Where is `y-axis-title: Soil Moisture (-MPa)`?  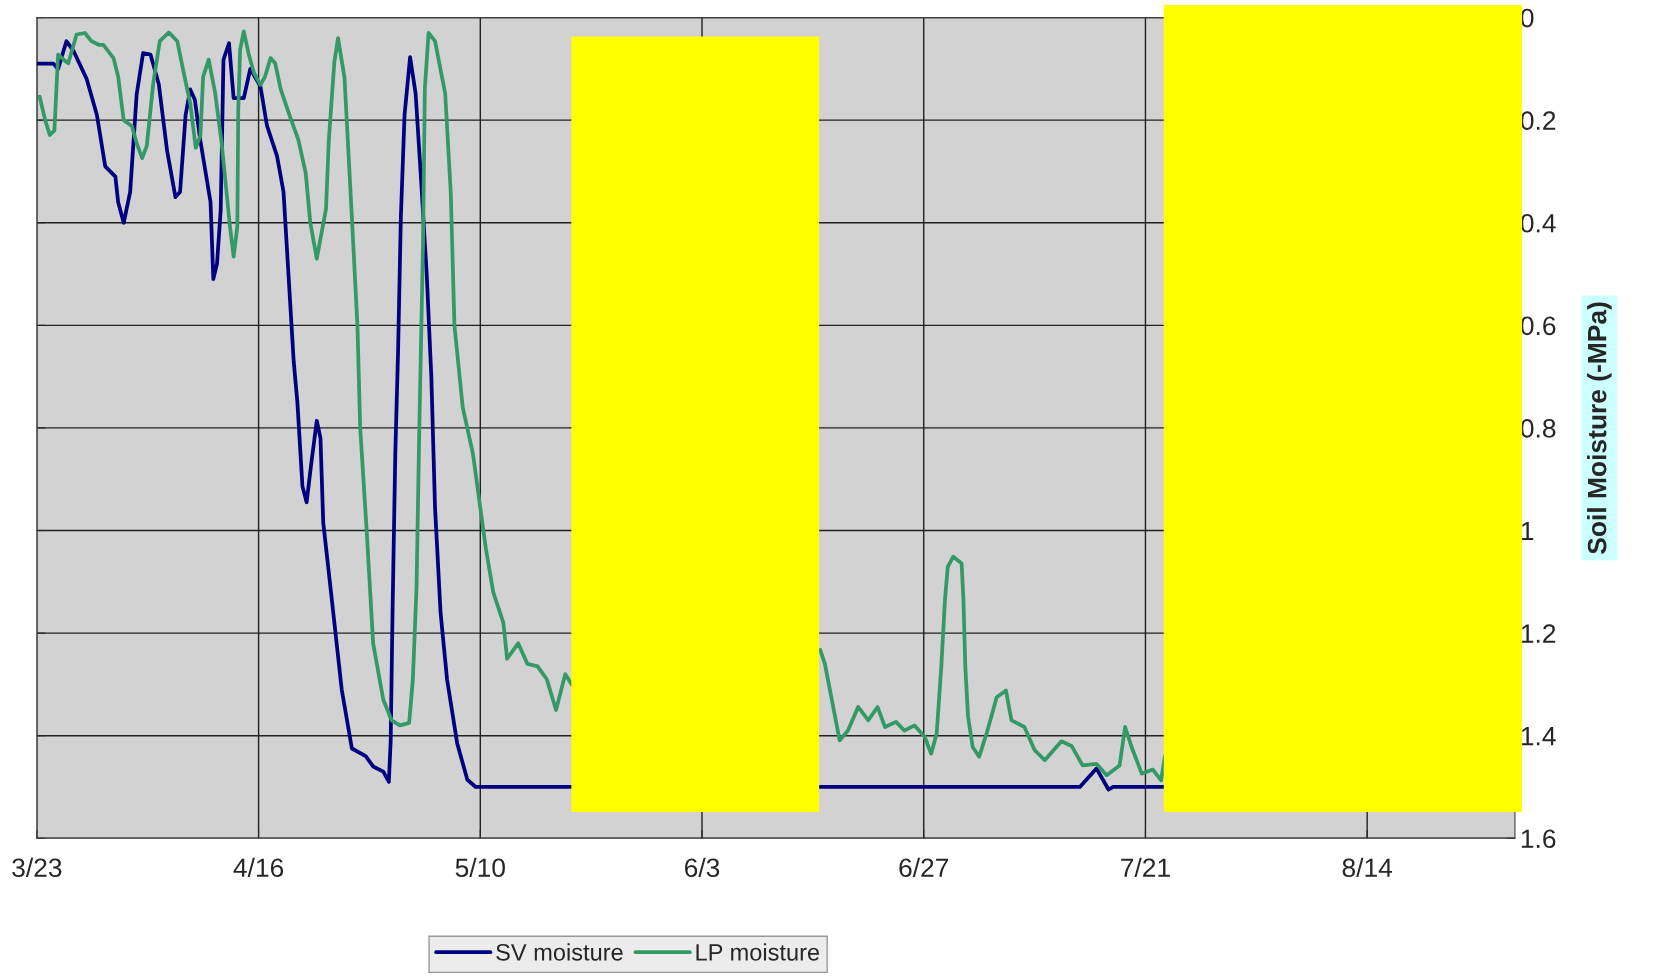
y-axis-title: Soil Moisture (-MPa) is located at coordinates (1599, 428).